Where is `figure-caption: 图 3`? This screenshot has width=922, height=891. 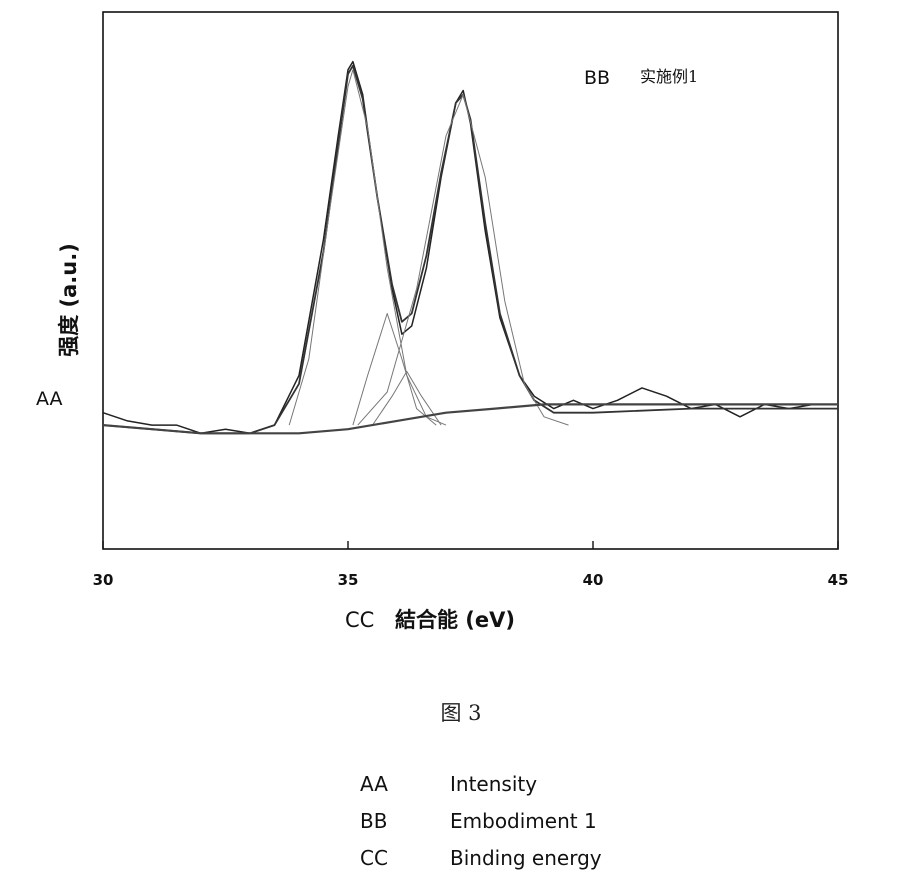
figure-caption: 图 3 is located at coordinates (461, 712).